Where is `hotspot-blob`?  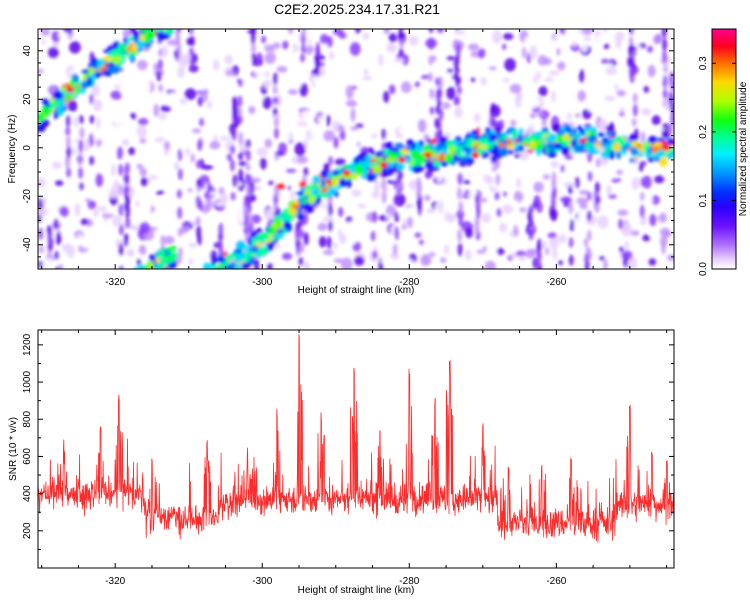
hotspot-blob is located at coordinates (427, 155).